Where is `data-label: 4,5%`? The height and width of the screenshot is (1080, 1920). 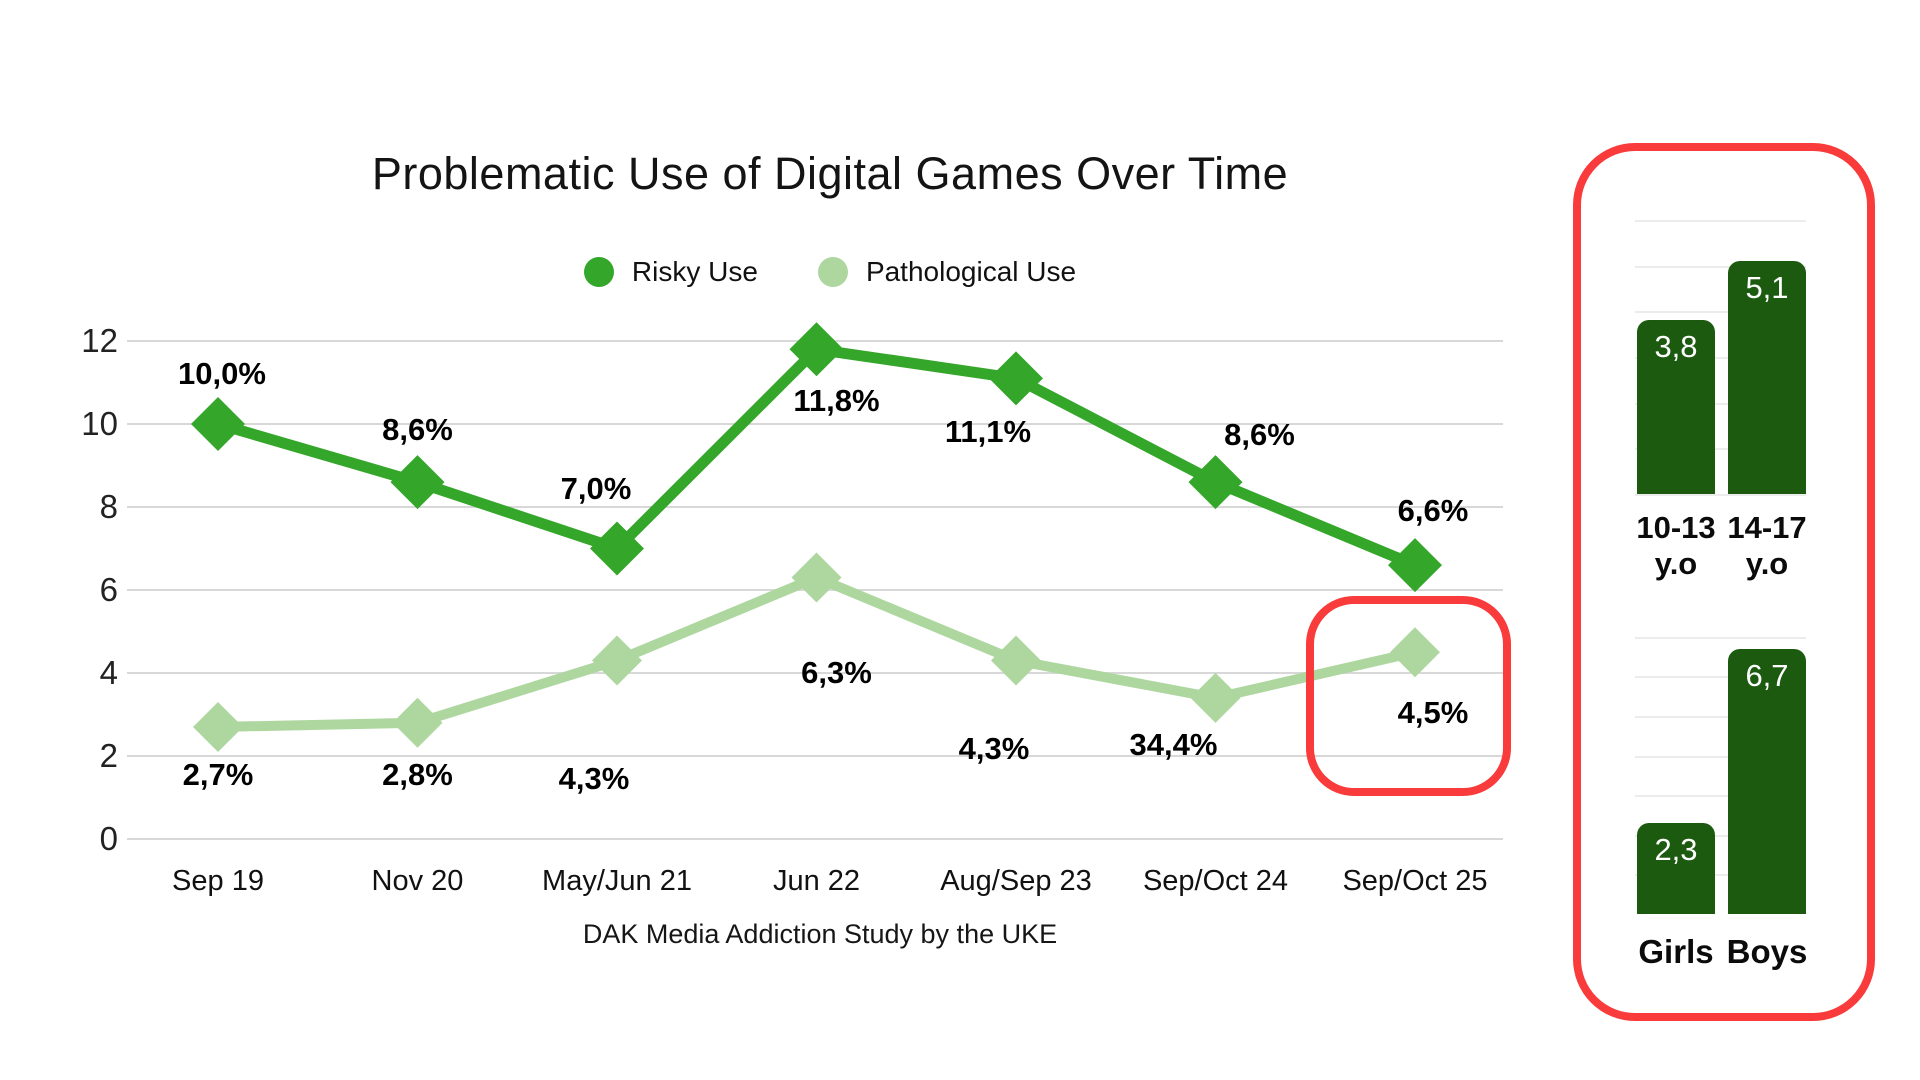 data-label: 4,5% is located at coordinates (1433, 713).